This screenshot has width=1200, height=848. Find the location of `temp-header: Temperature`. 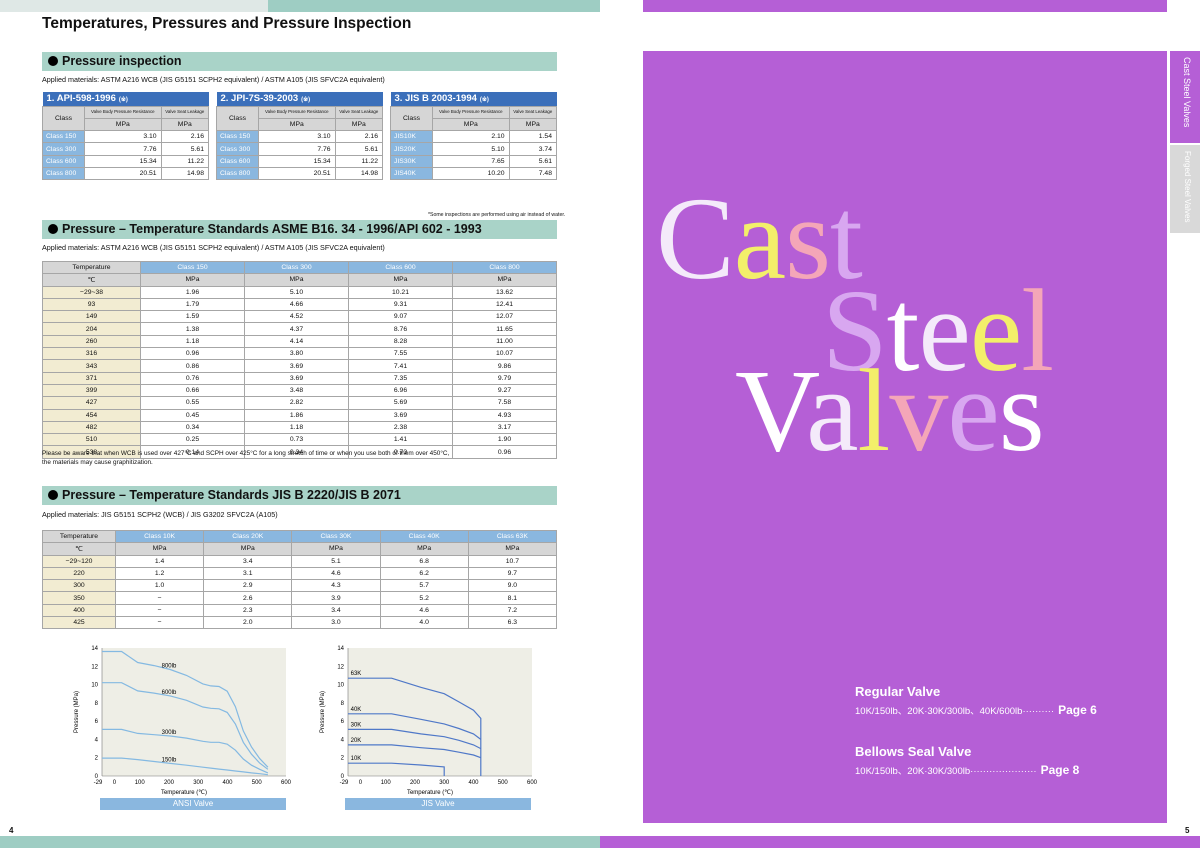

temp-header: Temperature is located at coordinates (79, 536).